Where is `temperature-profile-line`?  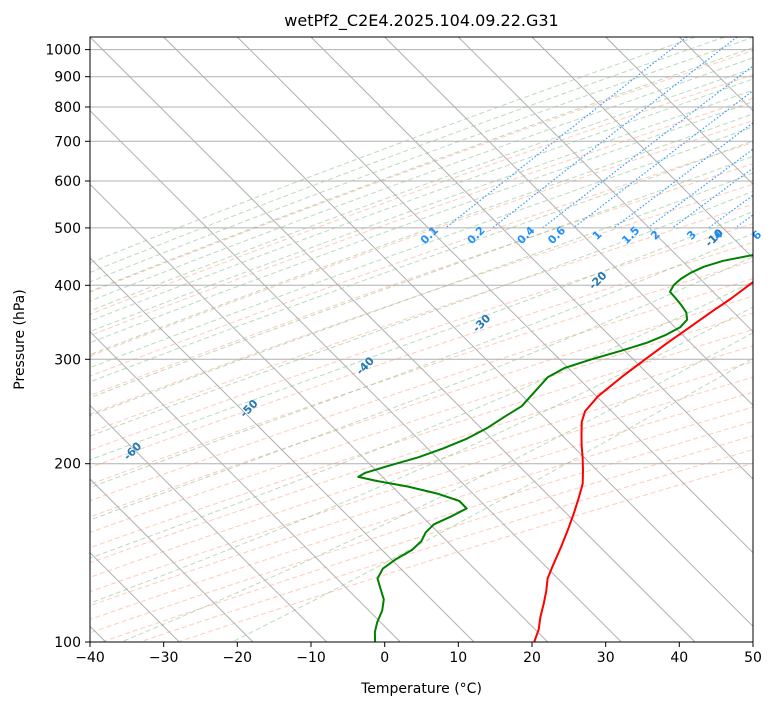
temperature-profile-line is located at coordinates (643, 461).